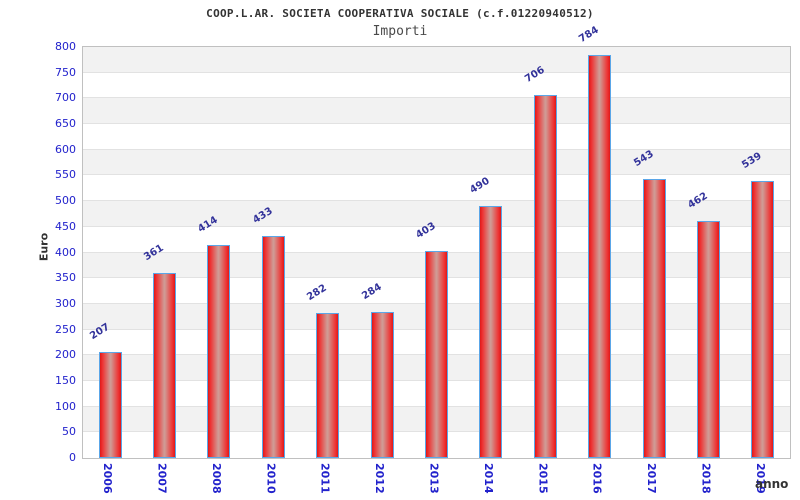 The width and height of the screenshot is (800, 500). Describe the element at coordinates (65, 278) in the screenshot. I see `y-tick-label: 350` at that location.